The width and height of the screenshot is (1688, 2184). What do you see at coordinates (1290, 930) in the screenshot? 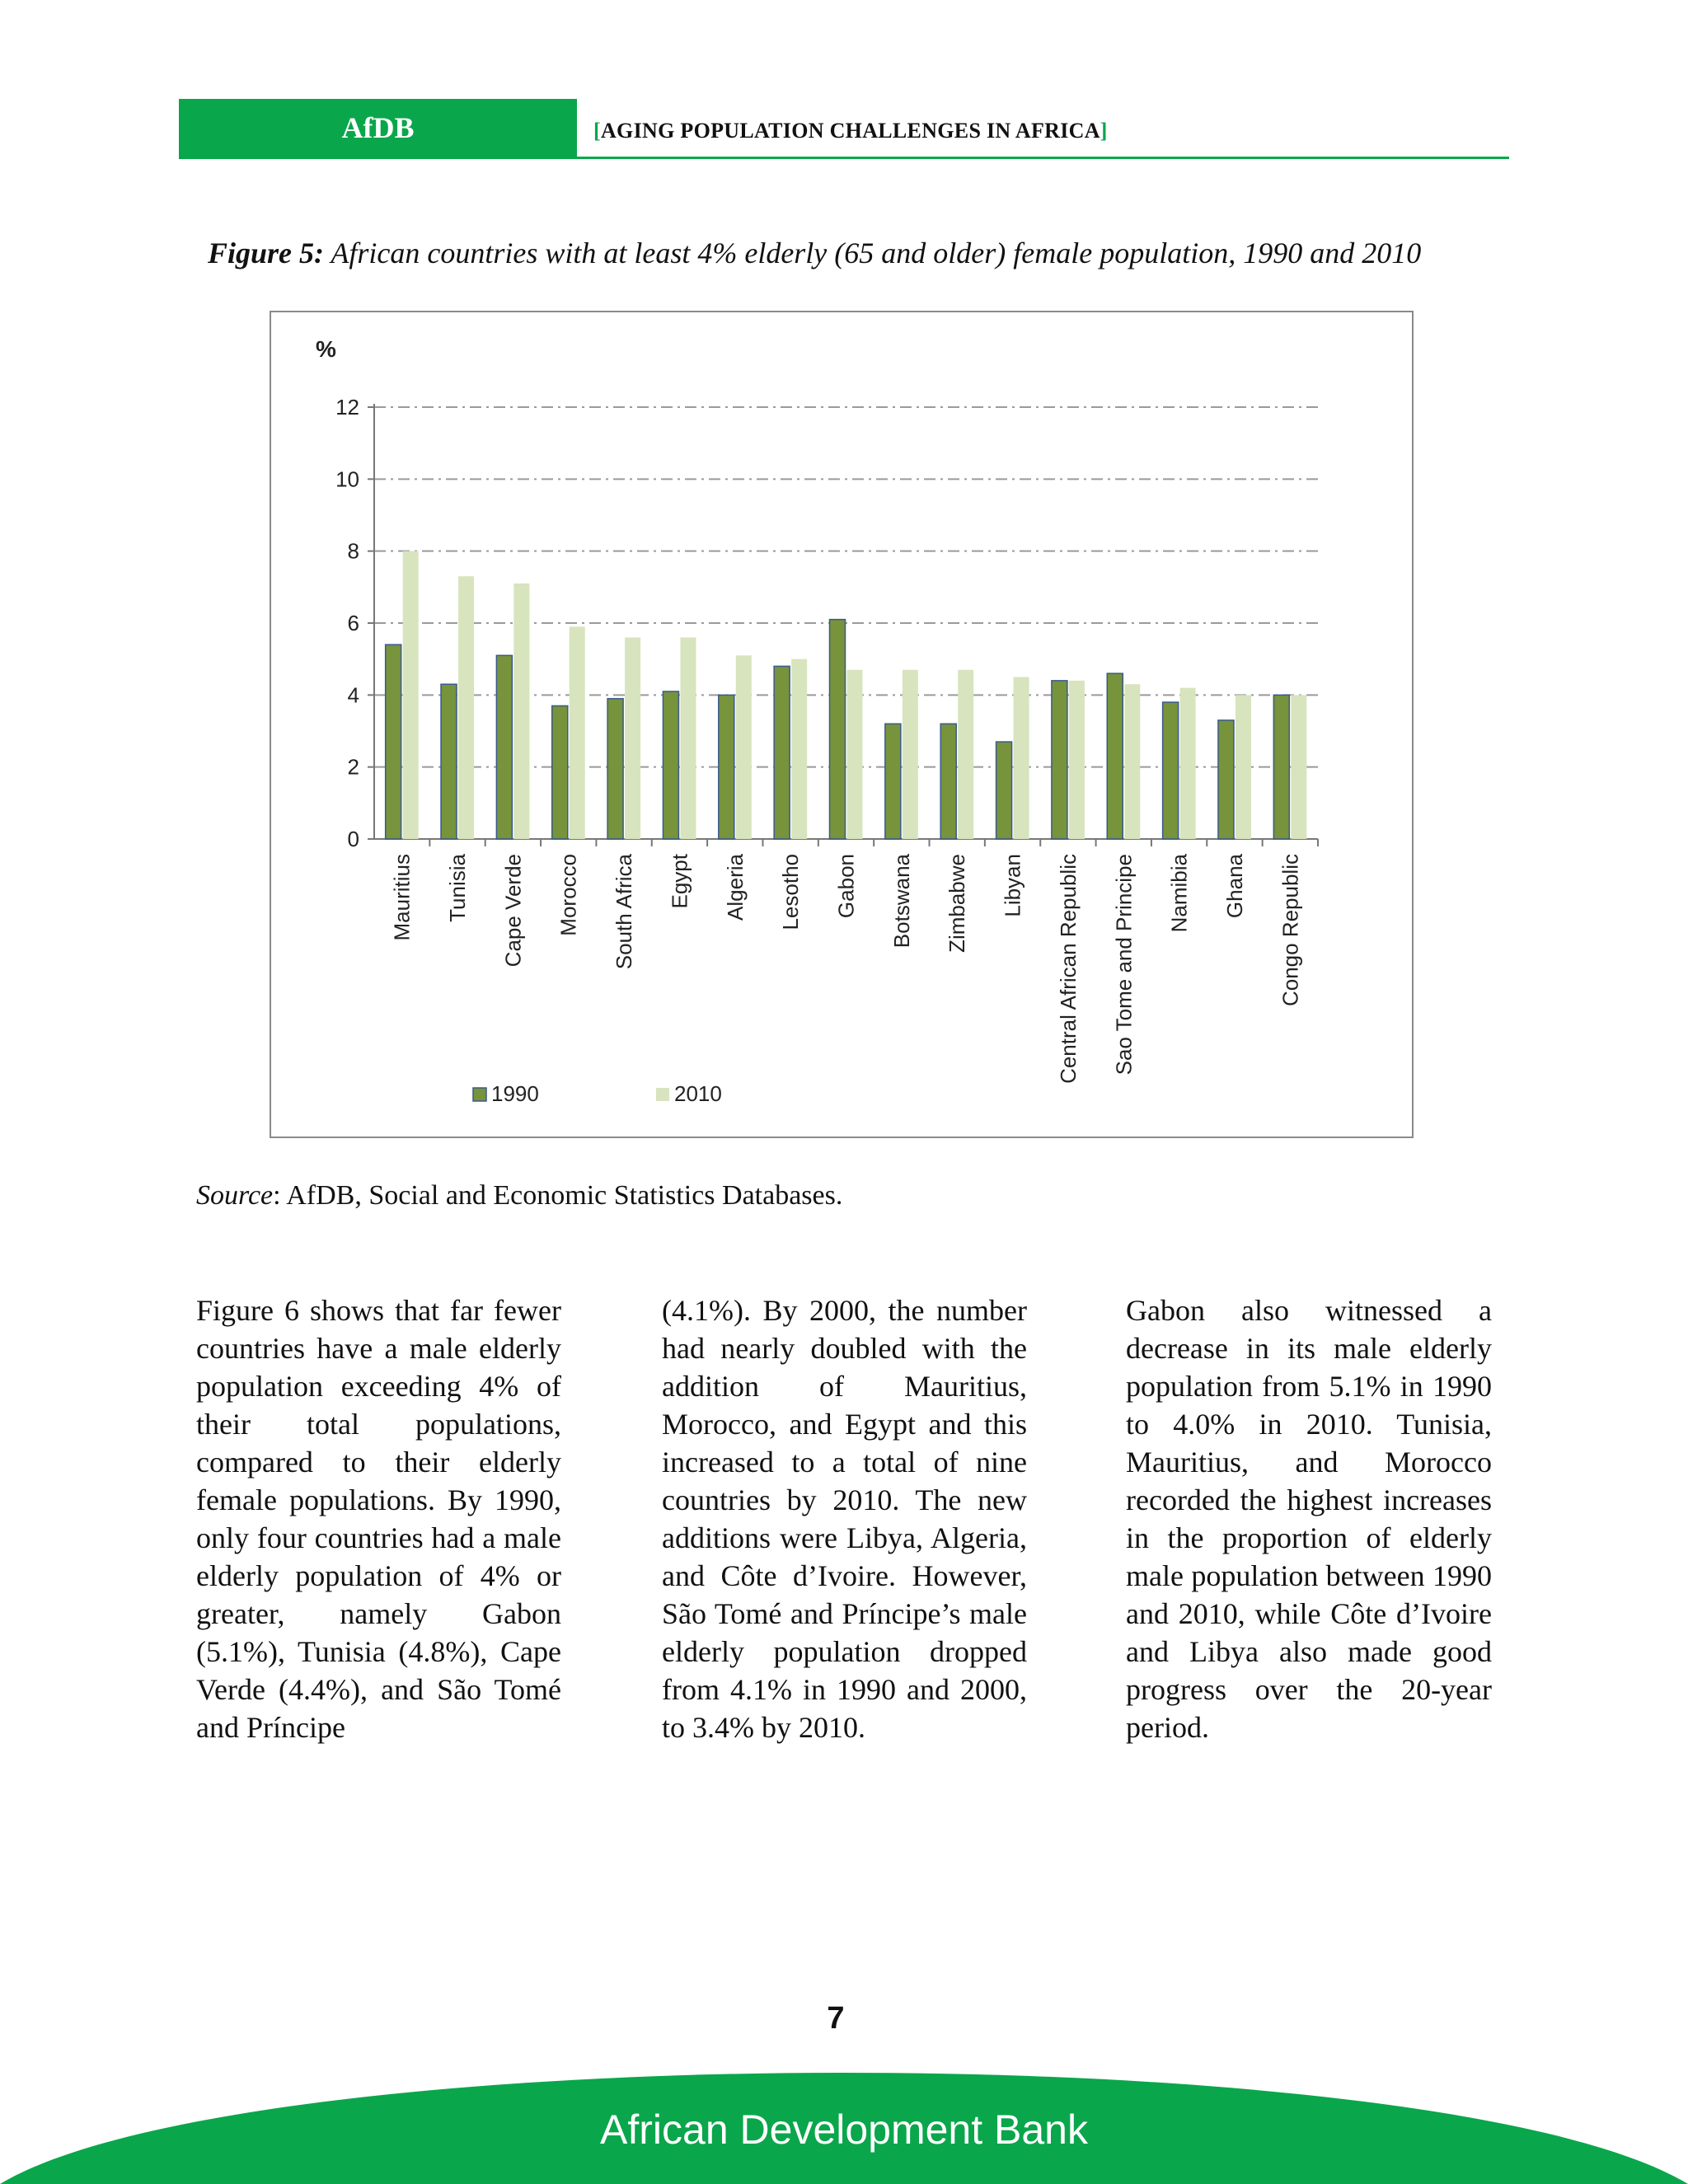
I see `x-tick-label: Congo Republic` at bounding box center [1290, 930].